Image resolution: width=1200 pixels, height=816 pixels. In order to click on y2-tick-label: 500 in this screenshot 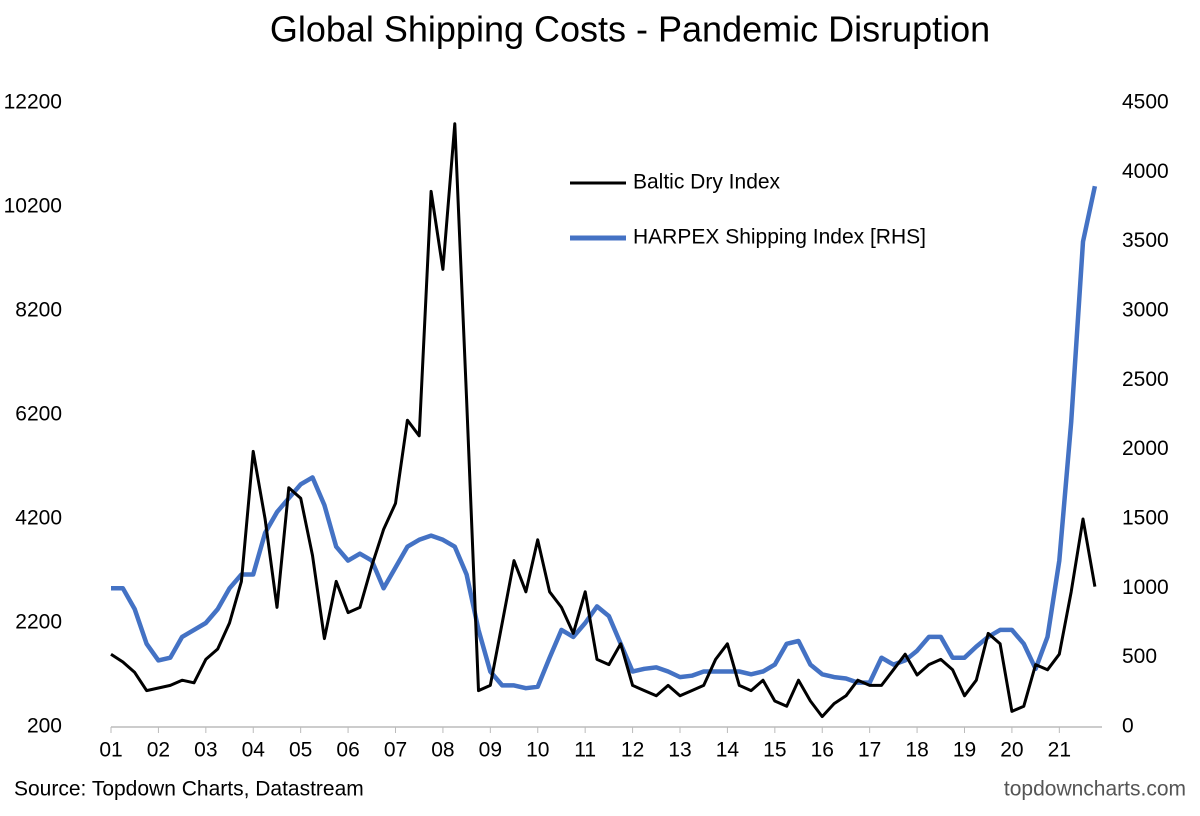, I will do `click(1139, 656)`.